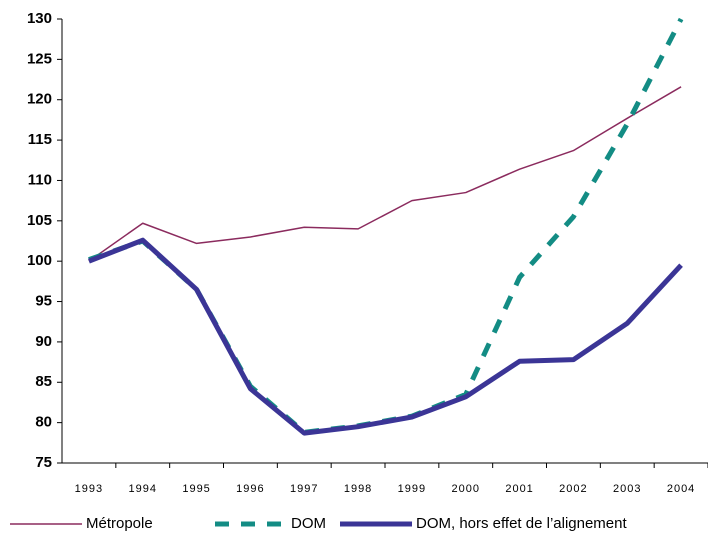 The image size is (708, 539). What do you see at coordinates (43, 462) in the screenshot?
I see `y-tick-label: 75` at bounding box center [43, 462].